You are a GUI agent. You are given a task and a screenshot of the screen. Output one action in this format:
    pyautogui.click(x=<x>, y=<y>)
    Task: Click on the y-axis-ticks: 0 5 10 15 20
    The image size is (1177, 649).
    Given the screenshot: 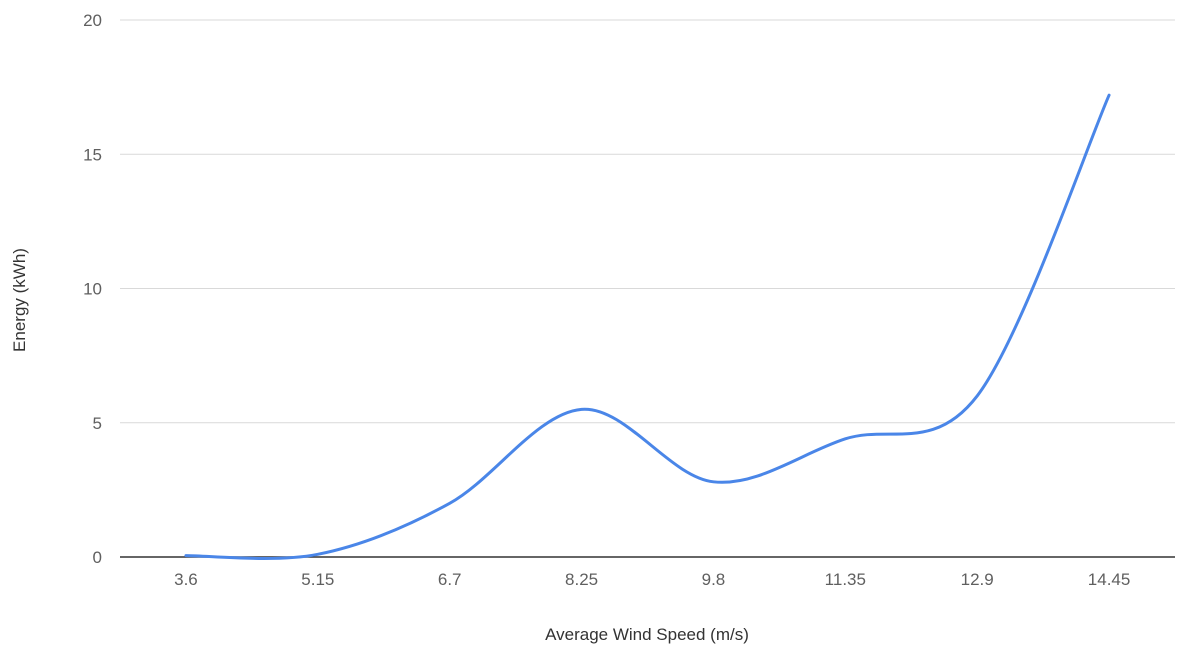 What is the action you would take?
    pyautogui.click(x=92, y=289)
    